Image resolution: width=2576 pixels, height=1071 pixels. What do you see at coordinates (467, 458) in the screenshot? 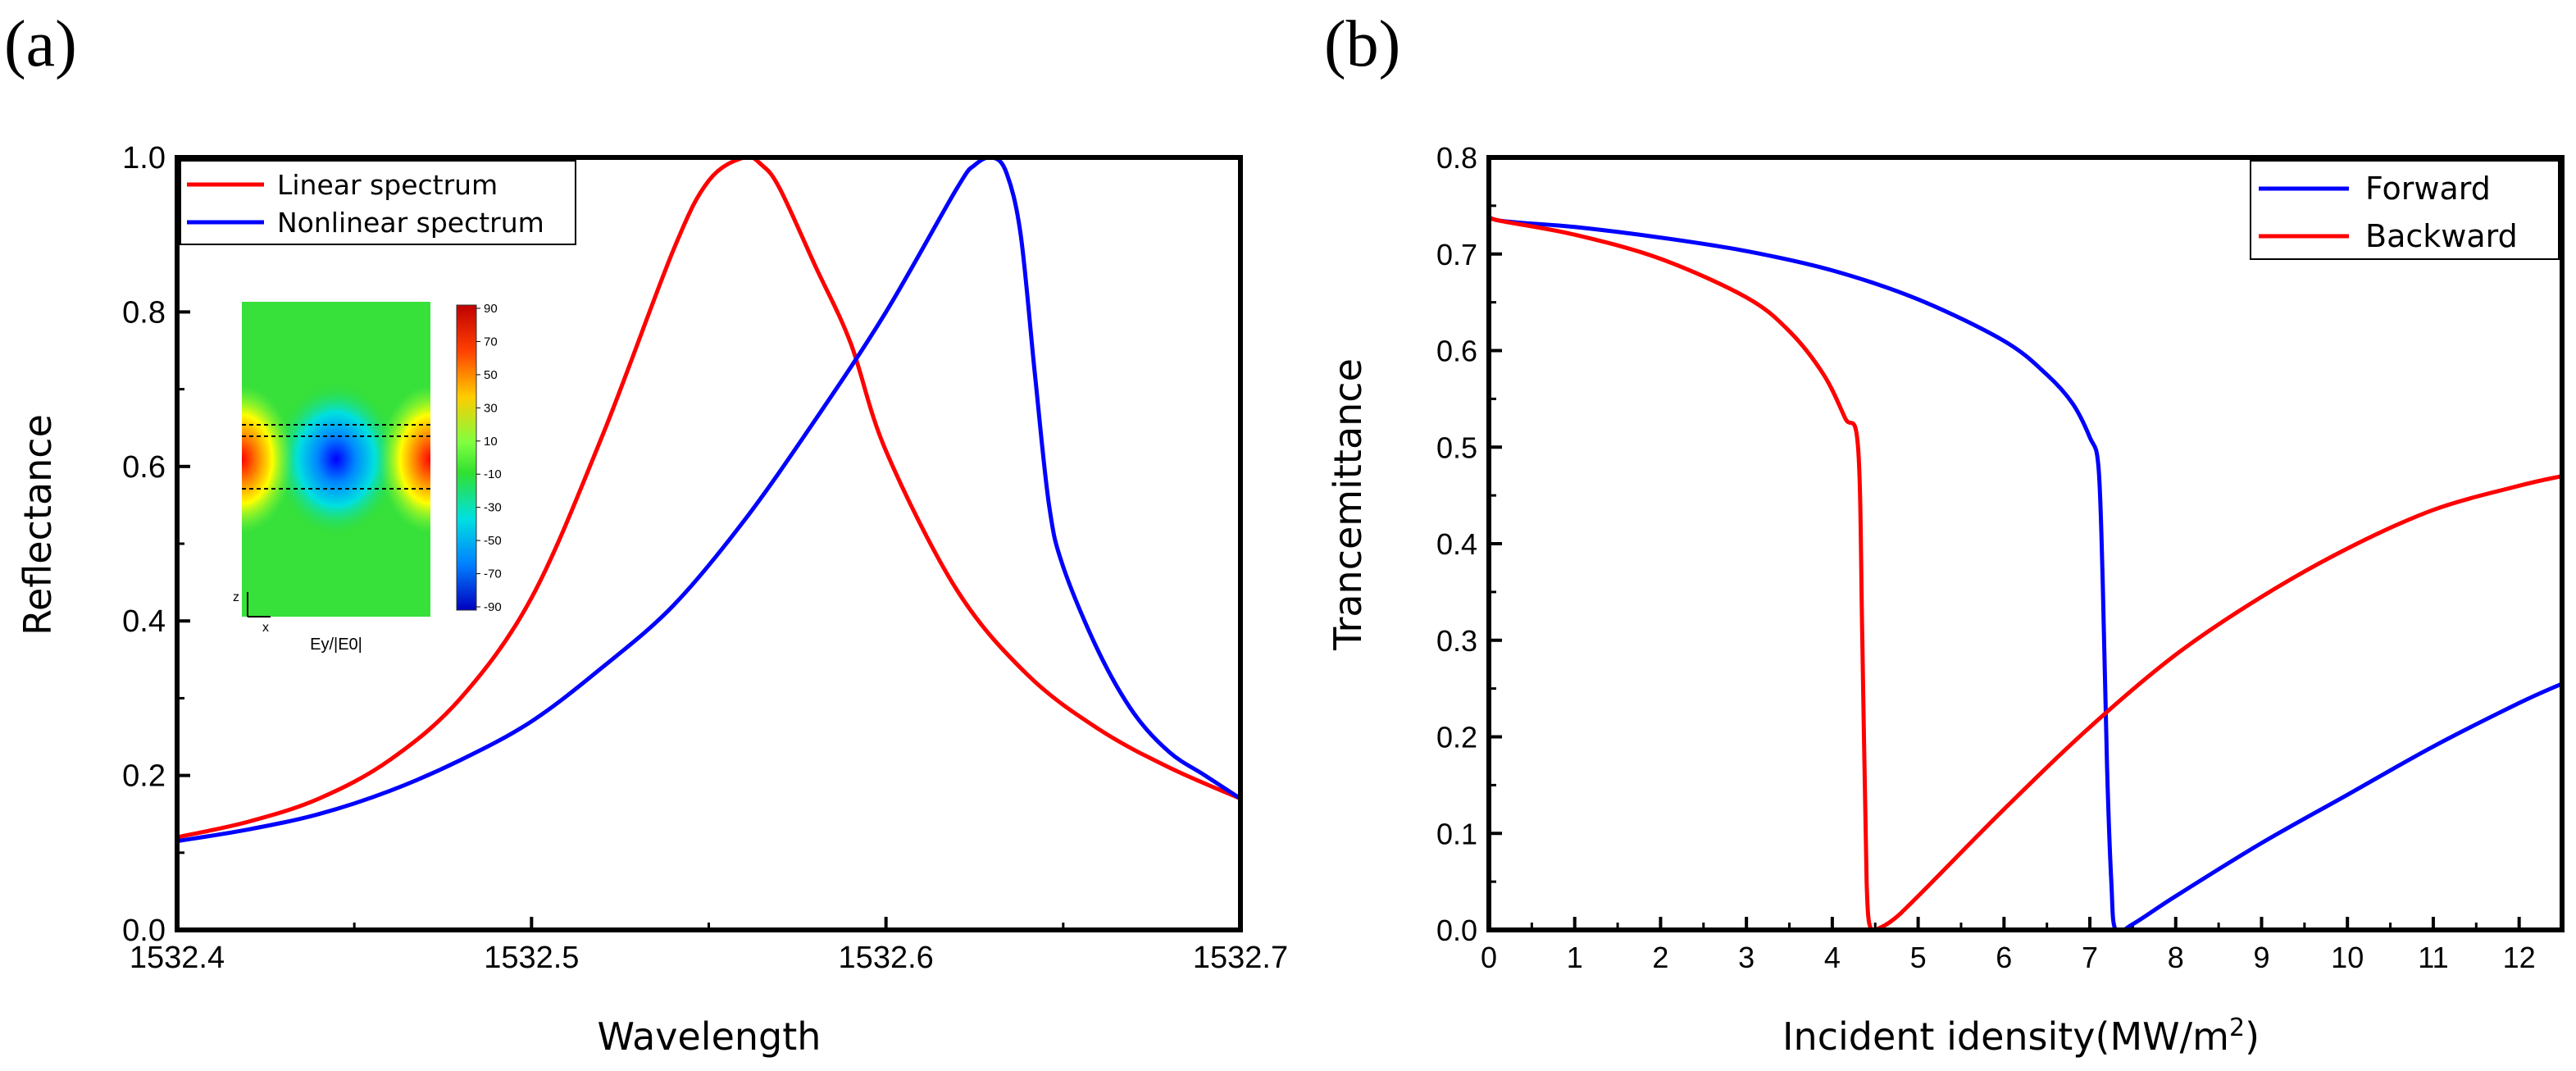
I see `inset-colorbar` at bounding box center [467, 458].